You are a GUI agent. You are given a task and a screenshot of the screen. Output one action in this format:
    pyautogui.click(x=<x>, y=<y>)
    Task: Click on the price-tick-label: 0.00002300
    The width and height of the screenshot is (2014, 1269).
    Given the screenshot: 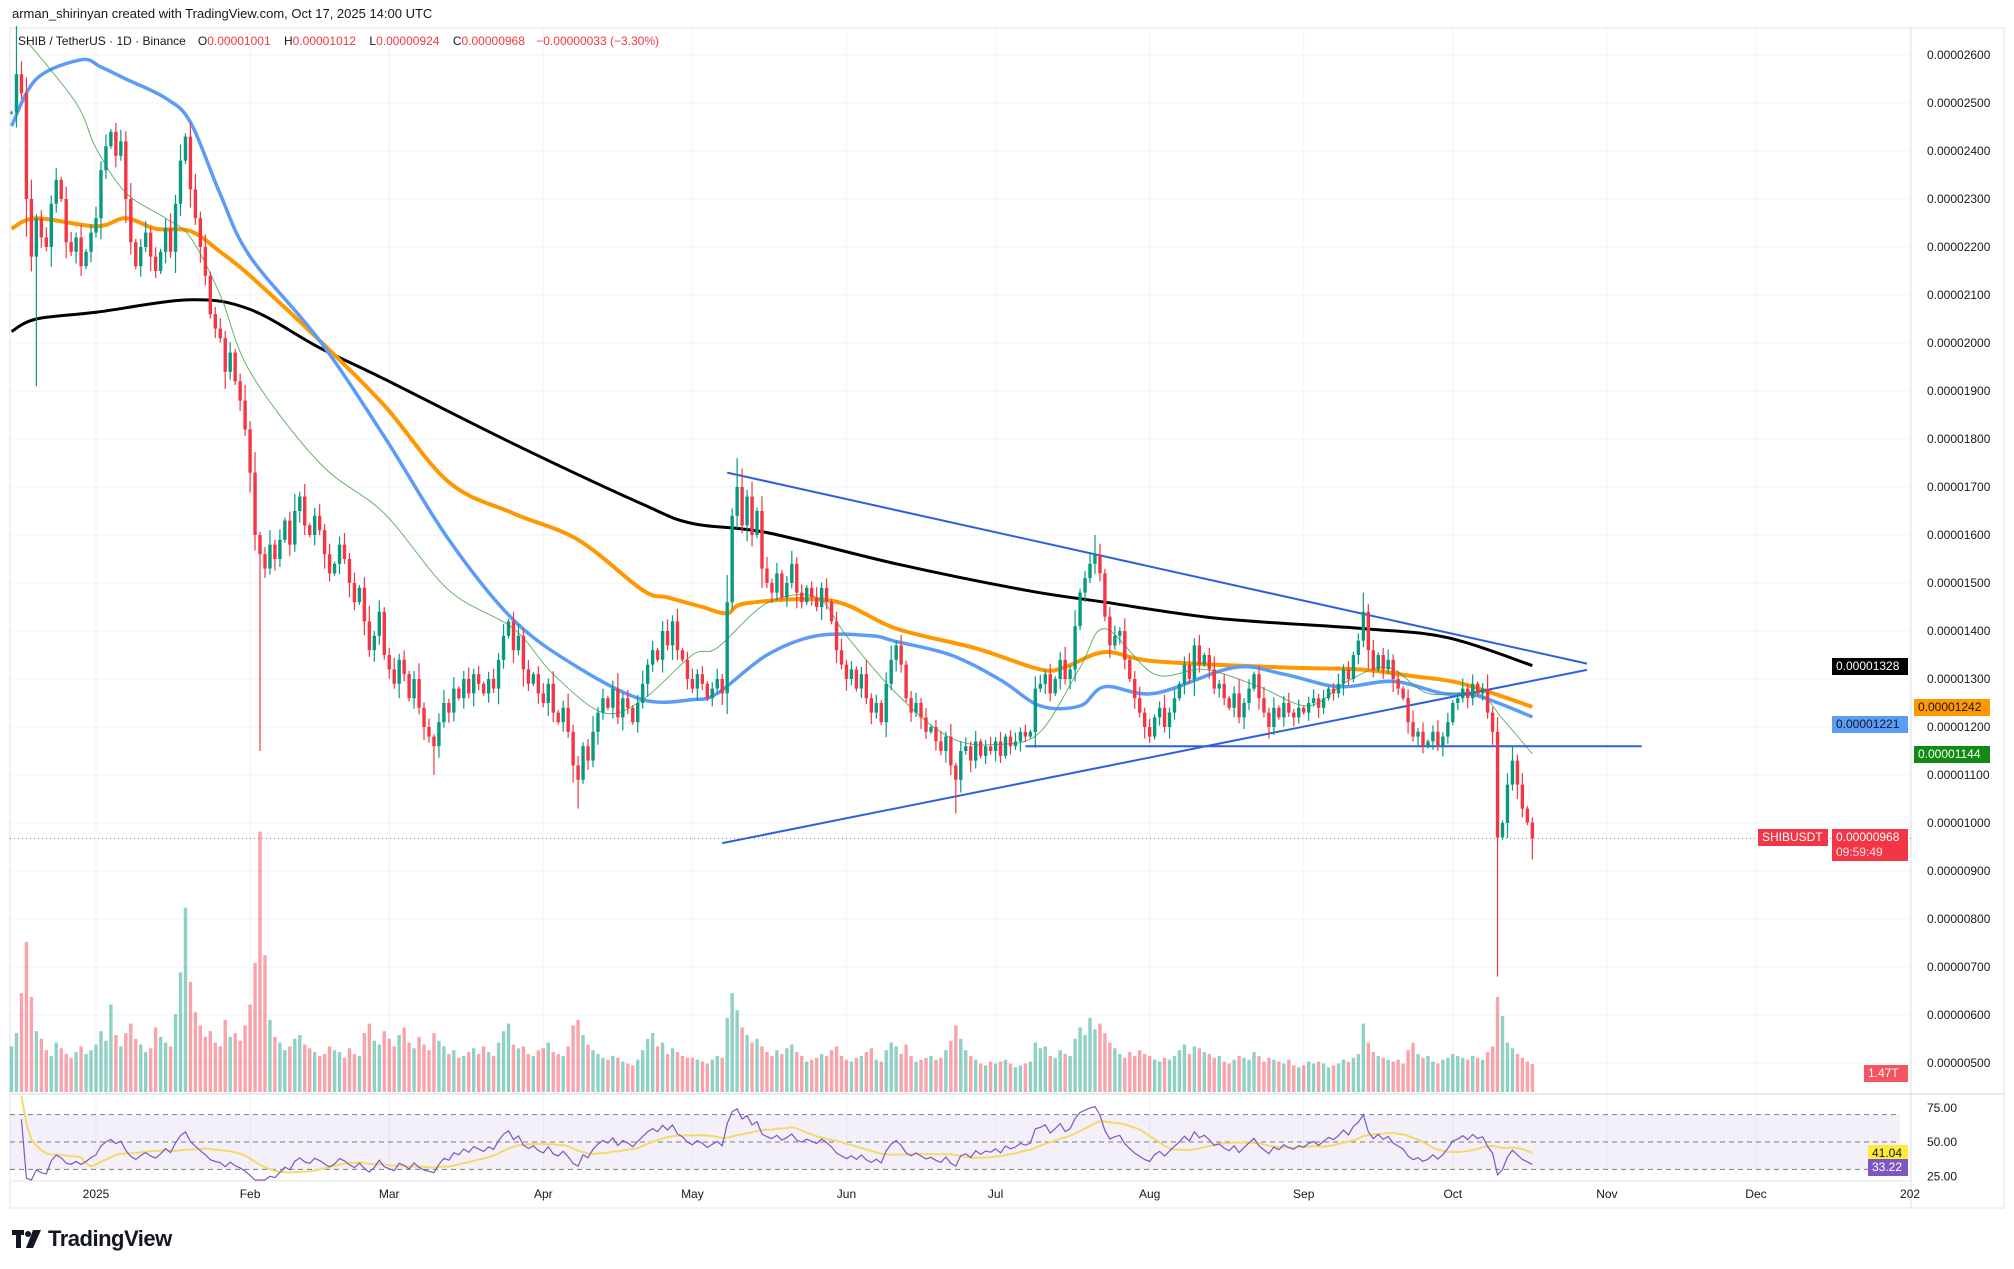 What is the action you would take?
    pyautogui.click(x=1959, y=199)
    